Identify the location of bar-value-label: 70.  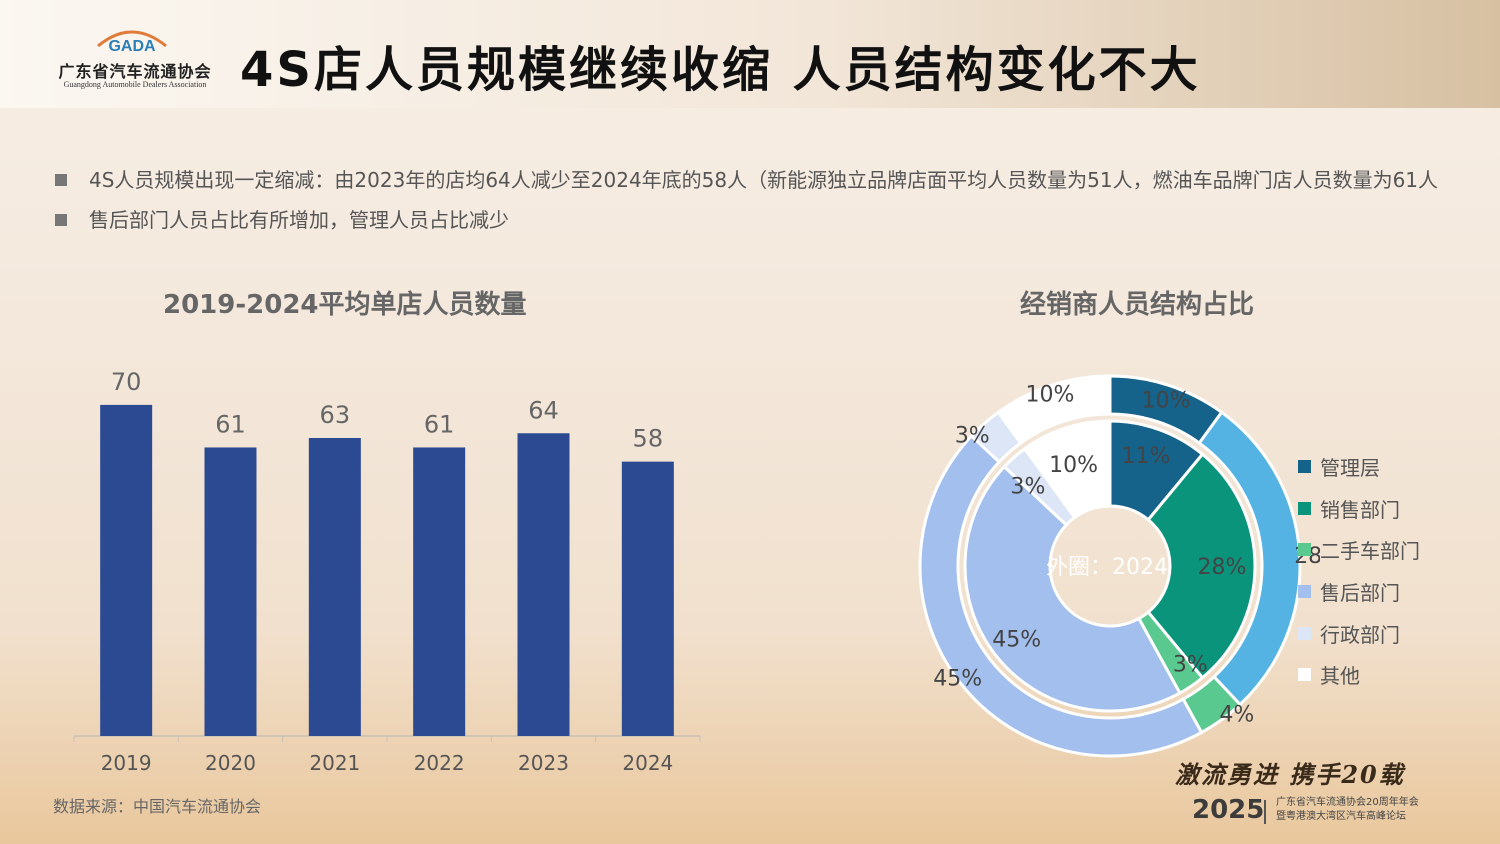
(126, 382).